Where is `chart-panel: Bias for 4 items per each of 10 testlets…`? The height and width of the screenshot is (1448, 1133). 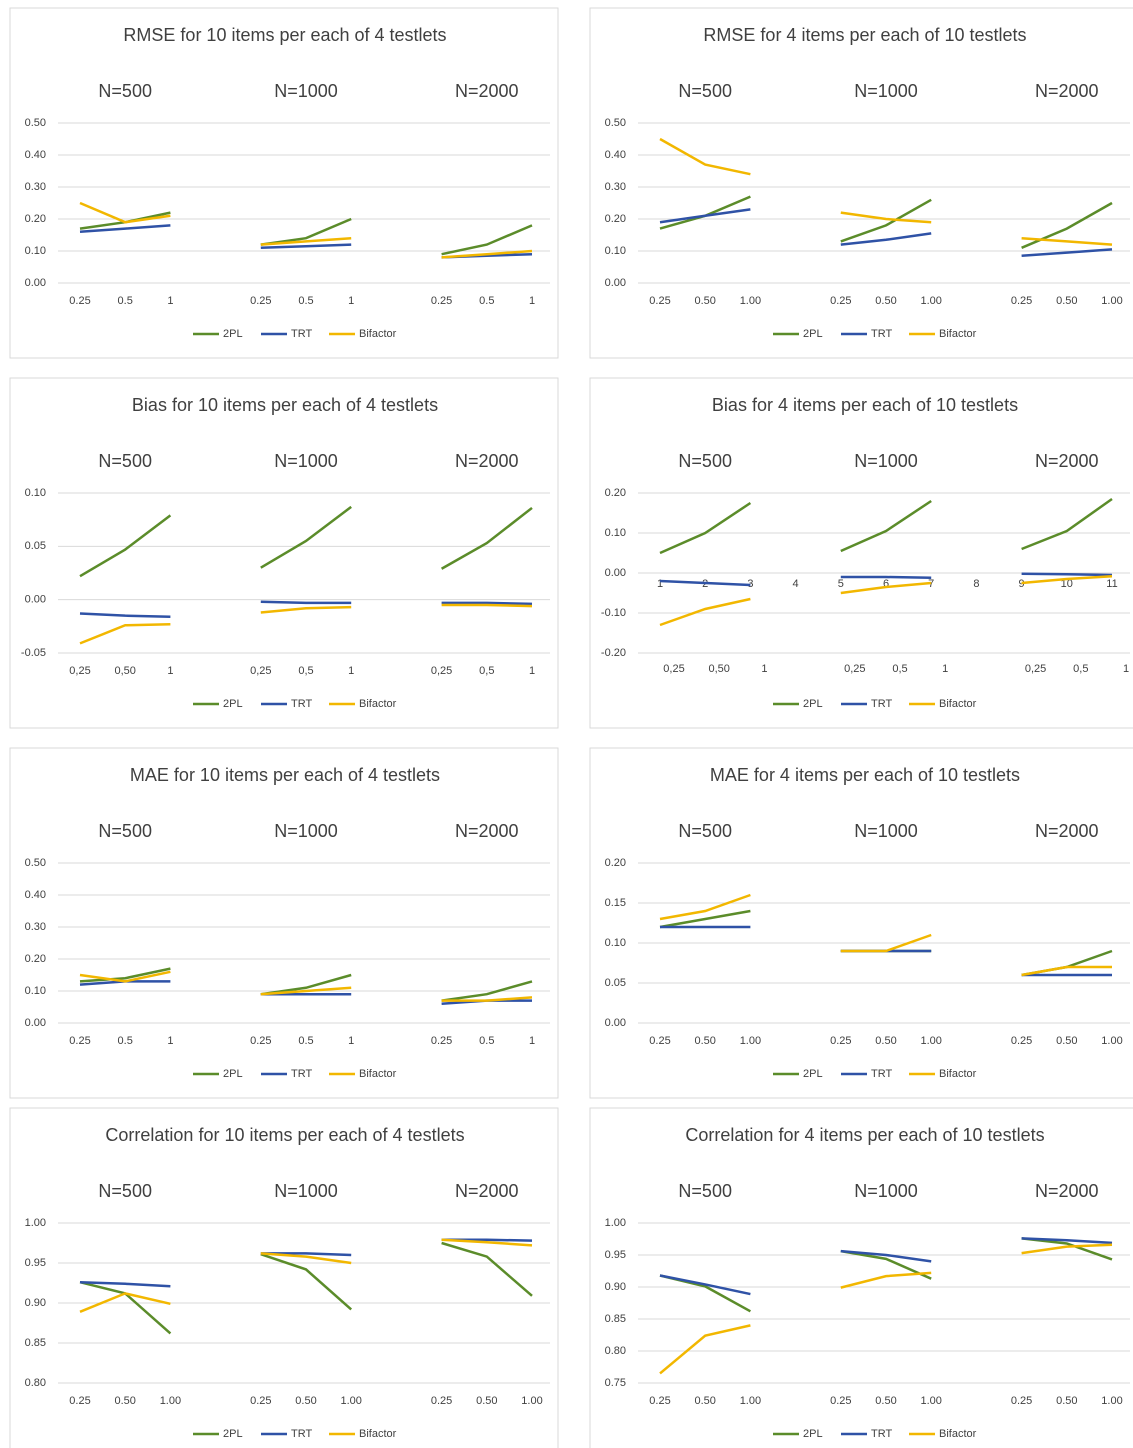 chart-panel: Bias for 4 items per each of 10 testlets… is located at coordinates (861, 553).